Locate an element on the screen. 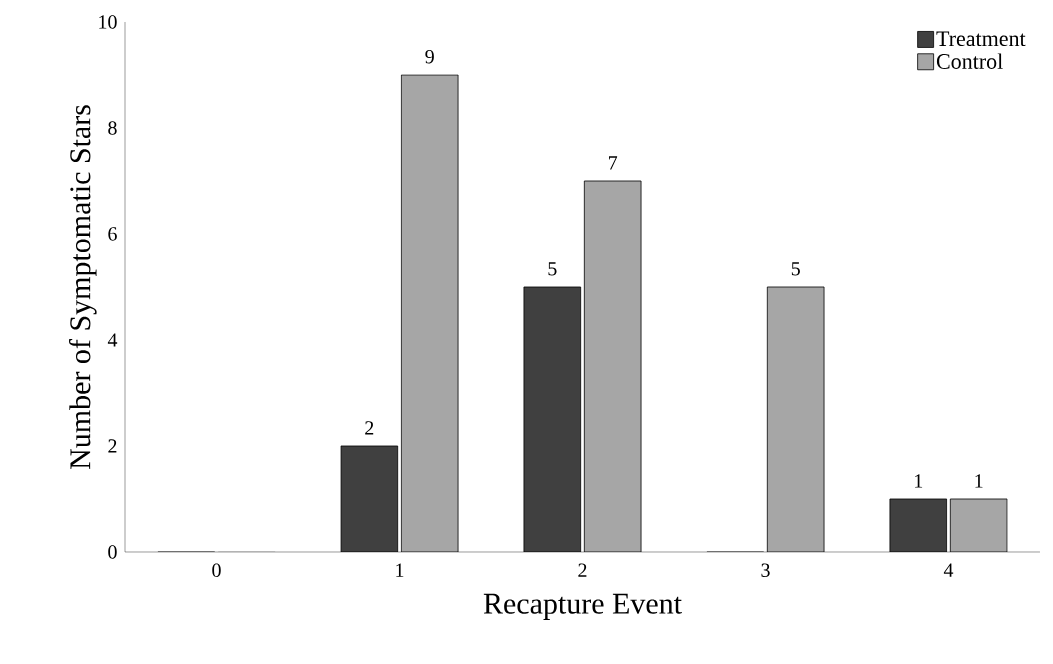  y-tick-label: 2 is located at coordinates (112, 446).